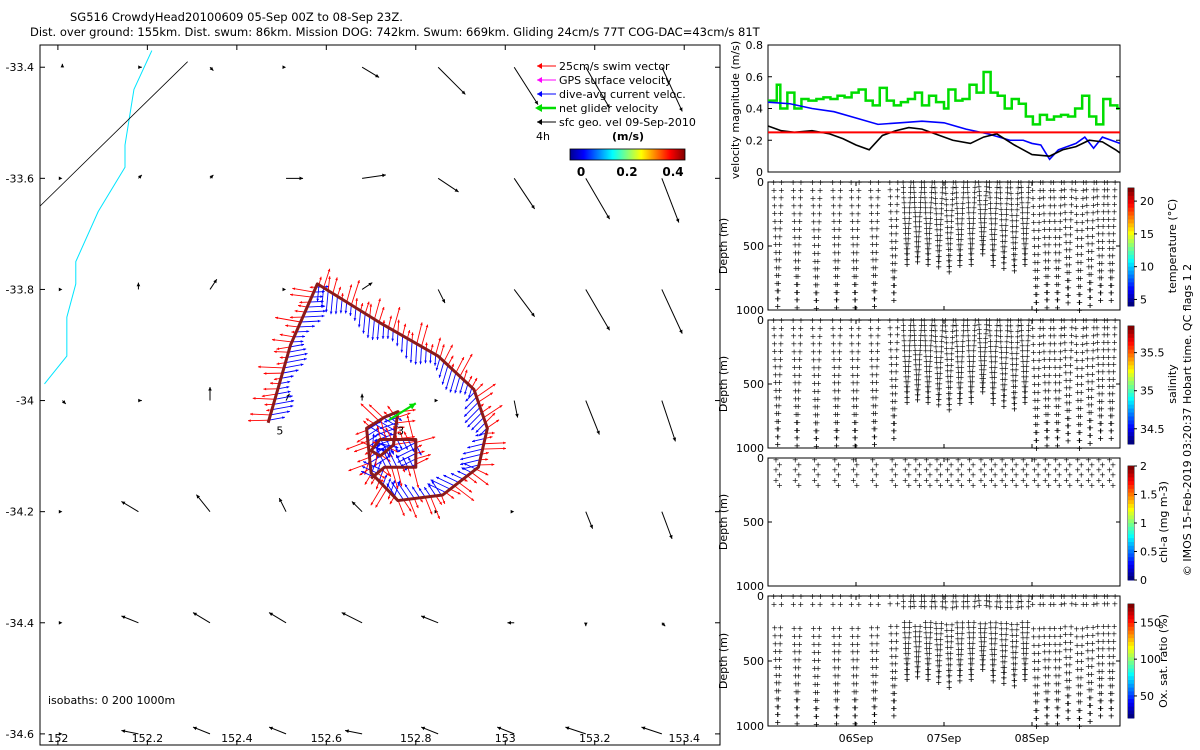 The image size is (1200, 750). I want to click on map-colorbar-title: (m/s), so click(628, 136).